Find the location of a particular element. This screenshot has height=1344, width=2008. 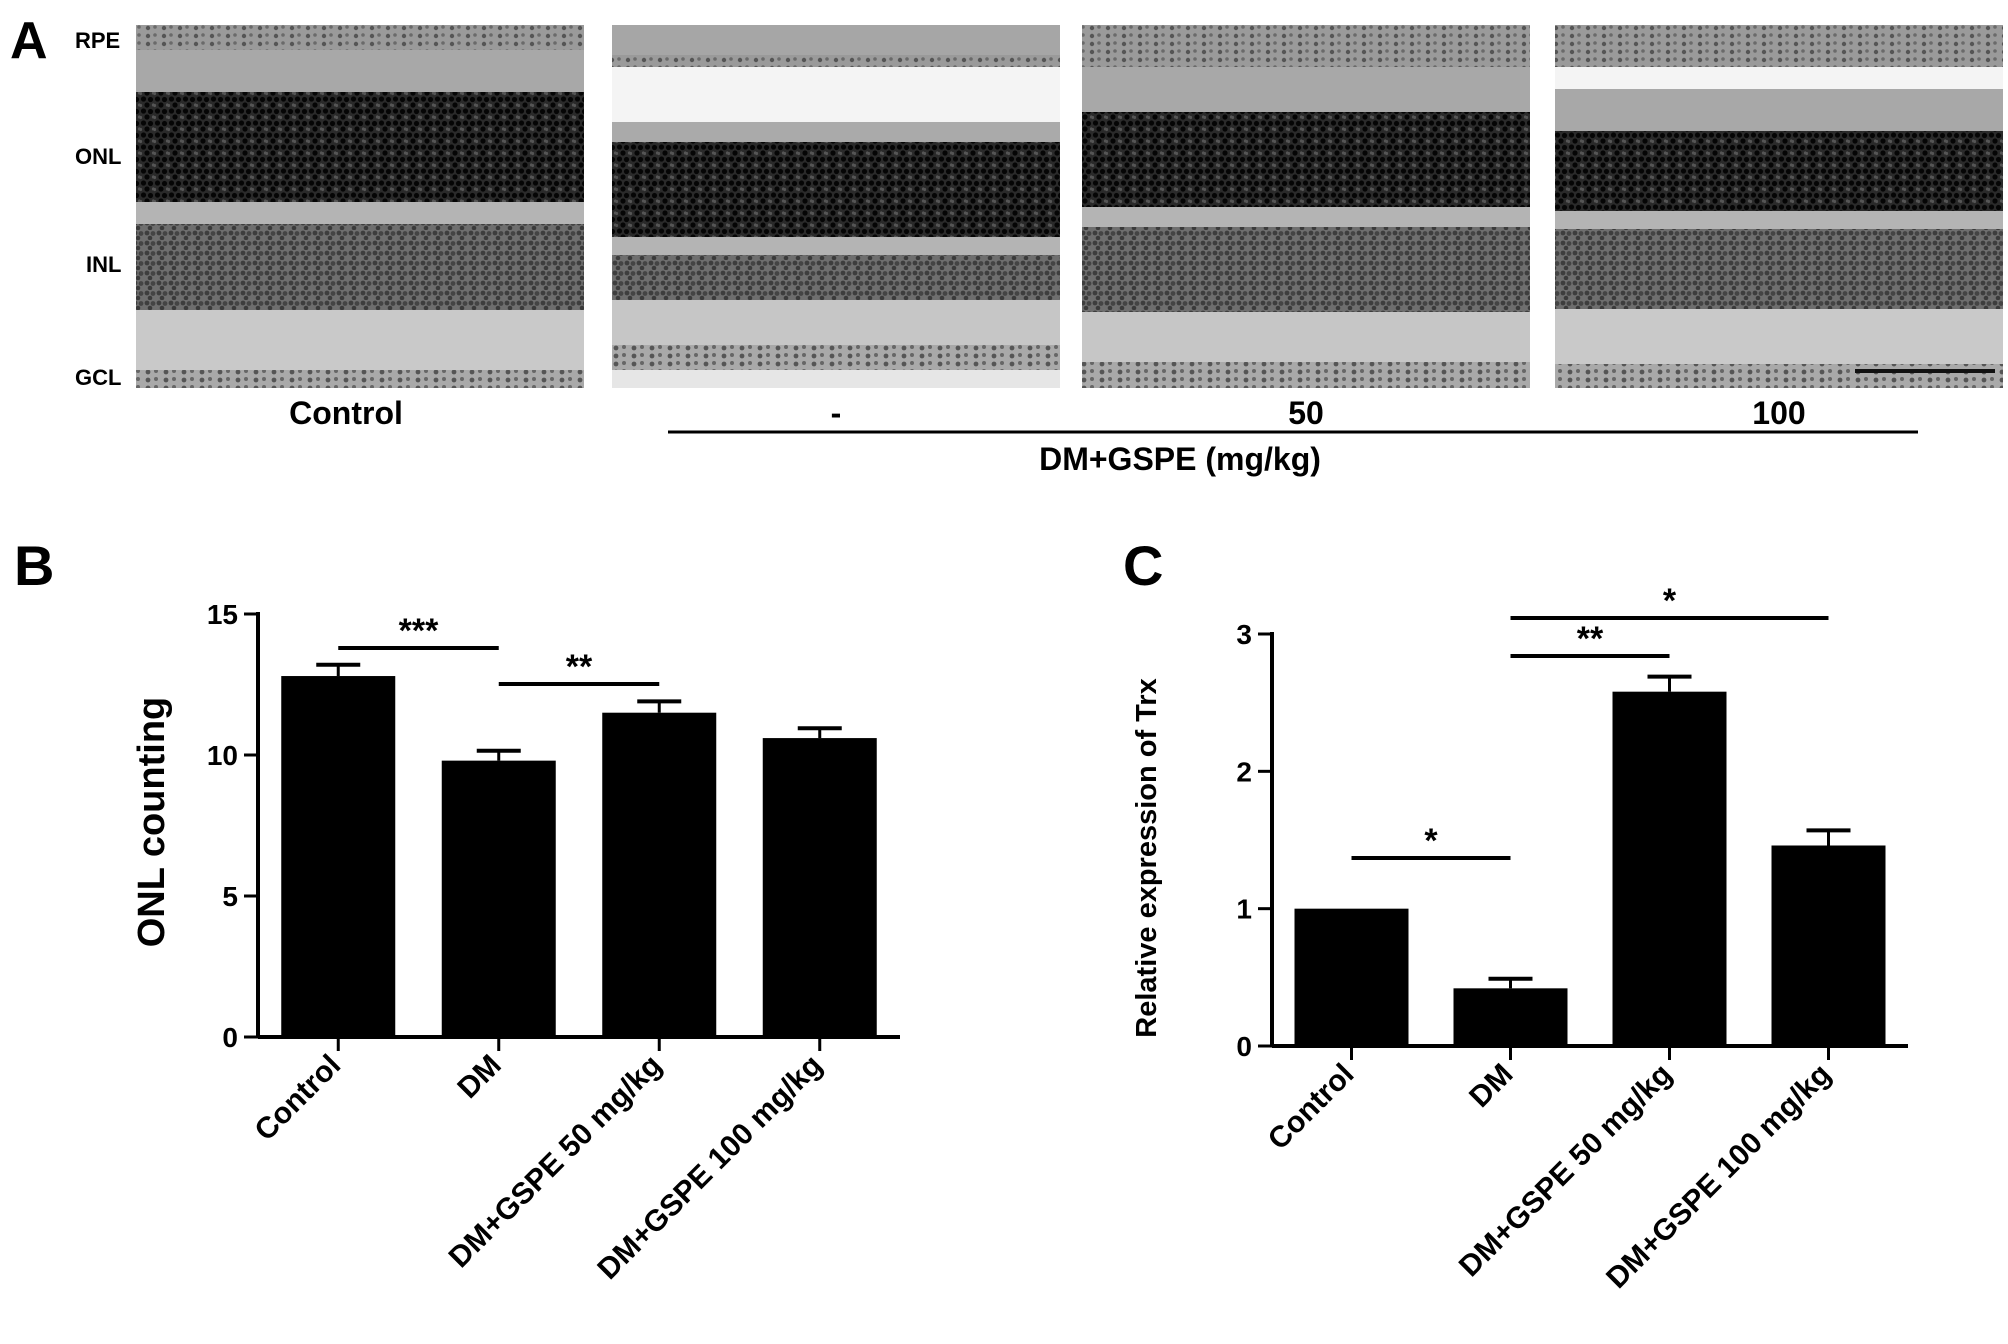

panel-b-ylabel: ONL counting is located at coordinates (152, 822).